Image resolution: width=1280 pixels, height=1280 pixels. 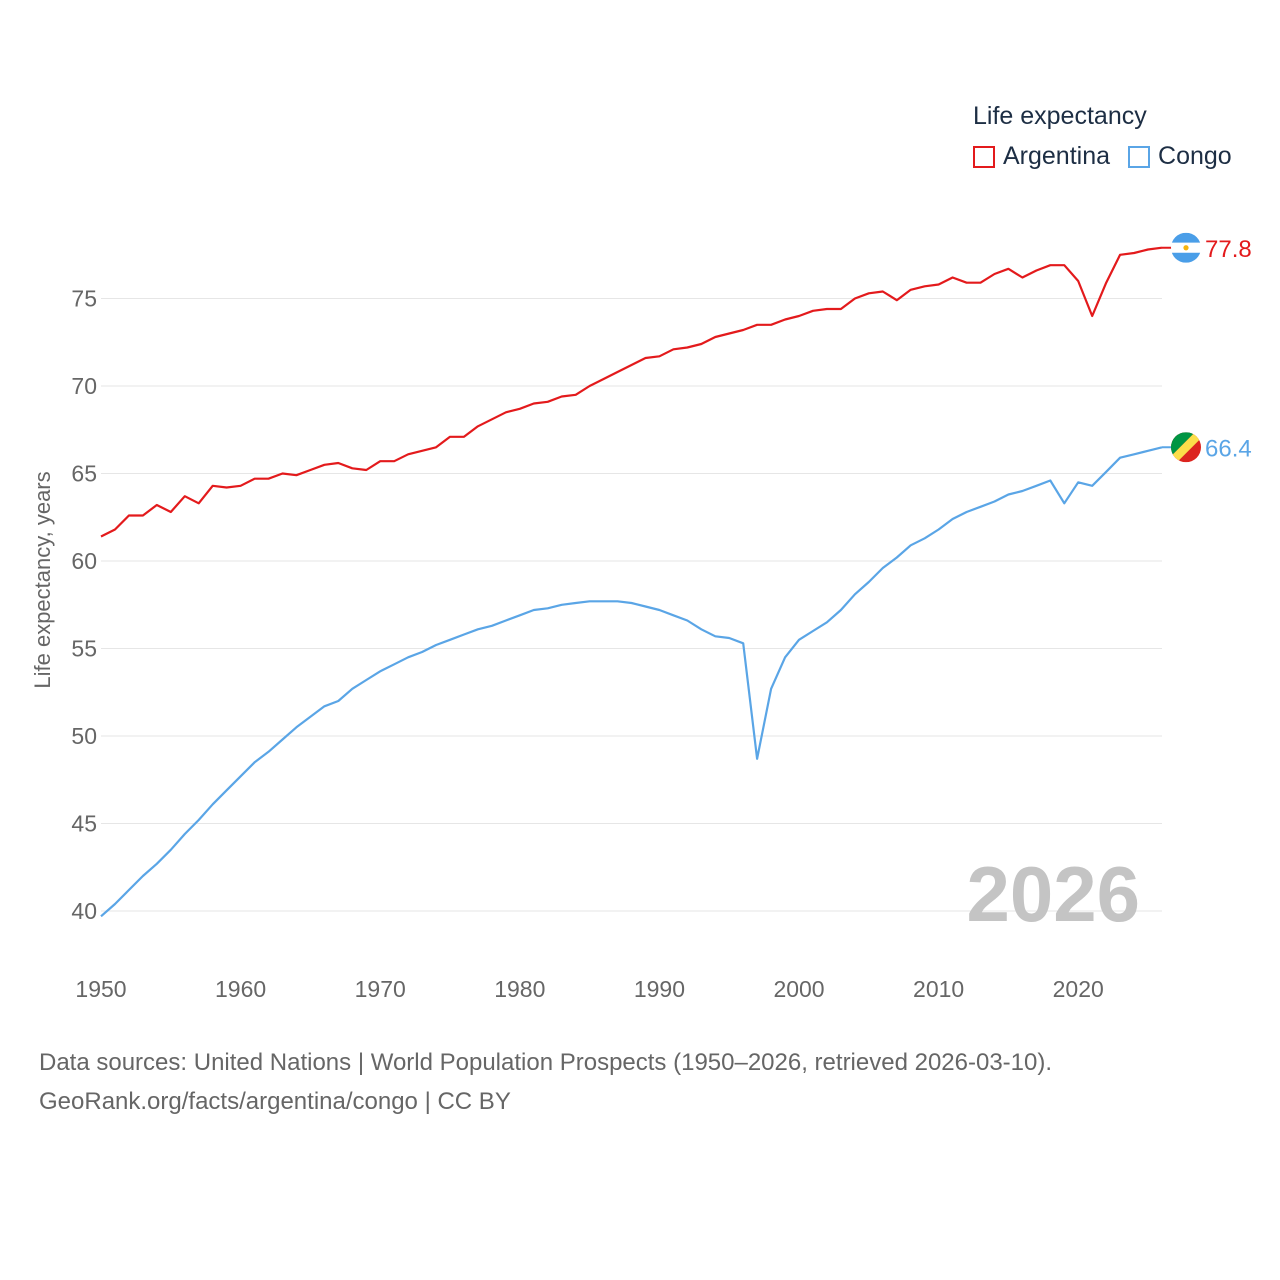 What do you see at coordinates (1186, 237) in the screenshot?
I see `argentina-flag-top` at bounding box center [1186, 237].